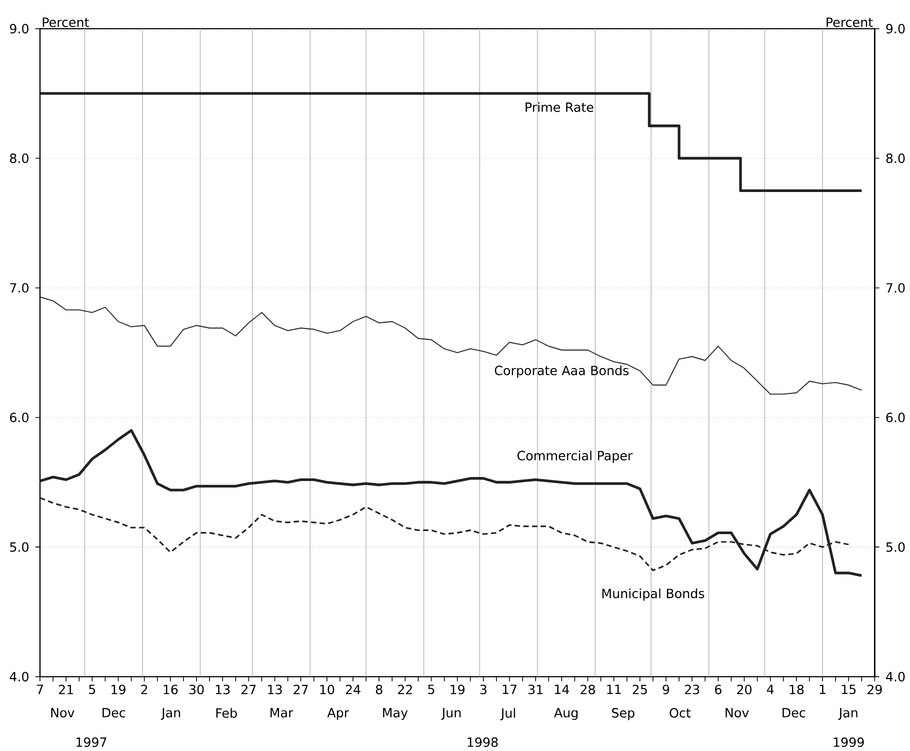 This screenshot has height=751, width=910. What do you see at coordinates (353, 689) in the screenshot?
I see `x-tick-label: 24` at bounding box center [353, 689].